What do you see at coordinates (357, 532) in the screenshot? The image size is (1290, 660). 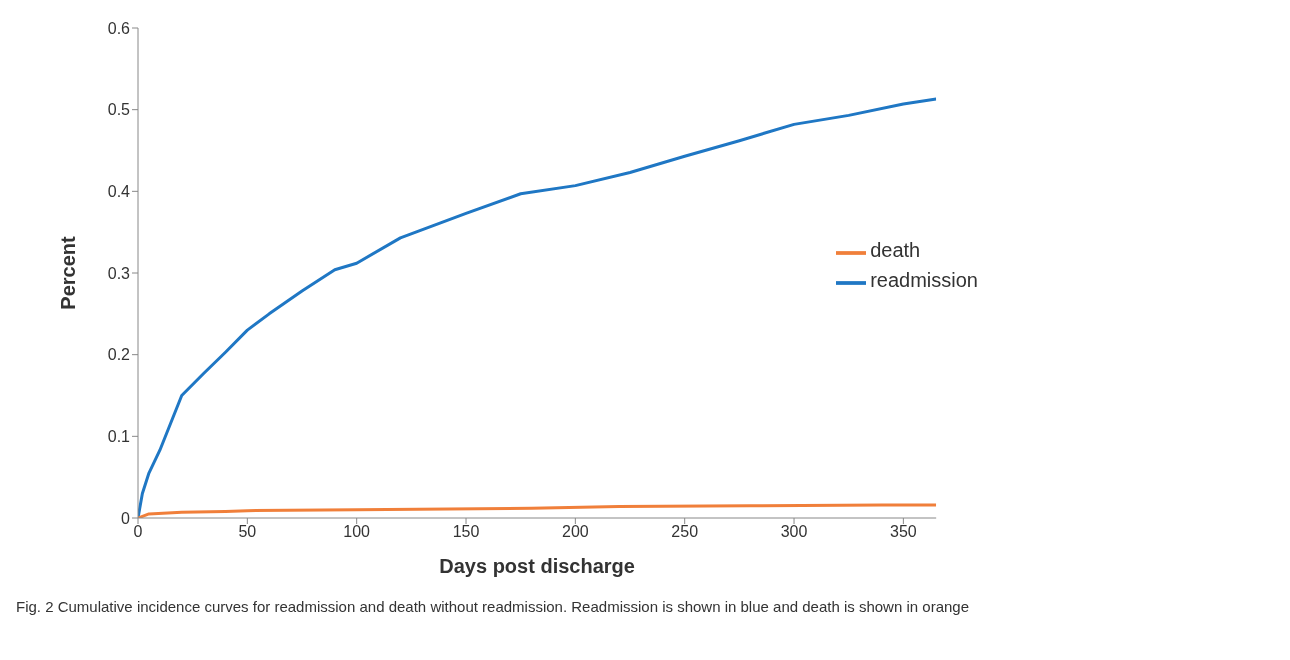 I see `x-tick-label: 100` at bounding box center [357, 532].